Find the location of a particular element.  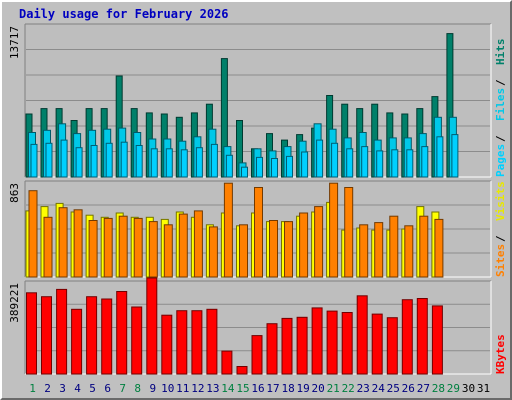

legend-label-hits: Hits is located at coordinates (500, 52).